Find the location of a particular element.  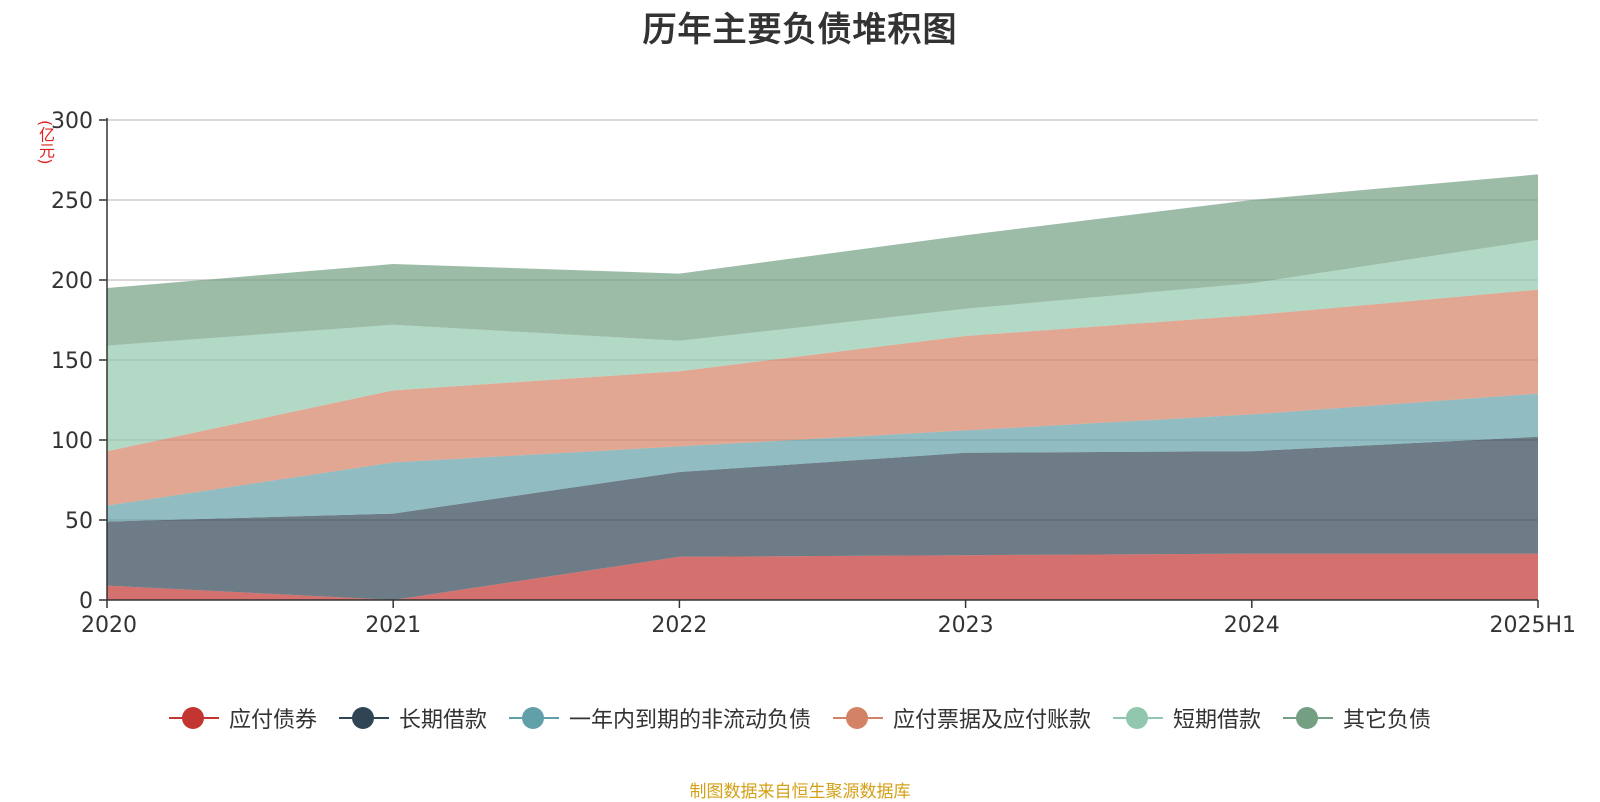

legend-label: 应付票据及应付账款 is located at coordinates (992, 720).